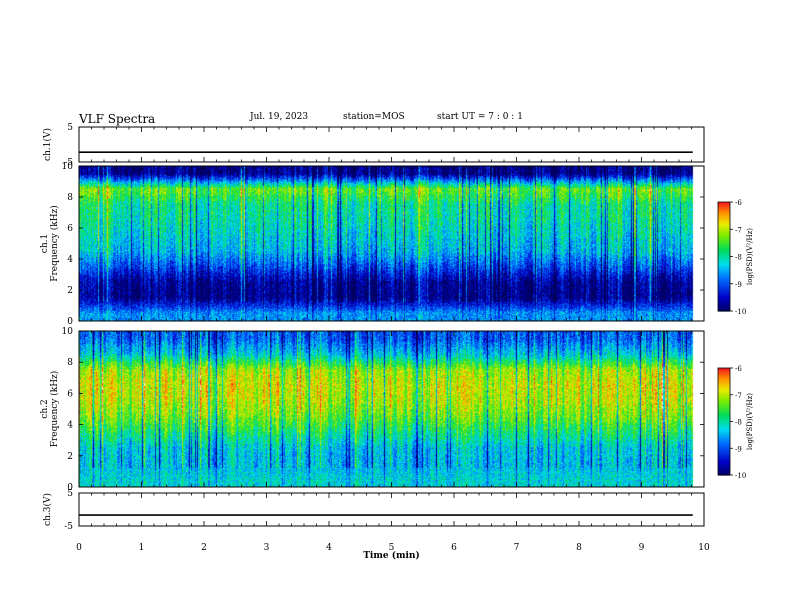 The image size is (792, 612). I want to click on ch1-colorbar-tick-label: -7, so click(738, 230).